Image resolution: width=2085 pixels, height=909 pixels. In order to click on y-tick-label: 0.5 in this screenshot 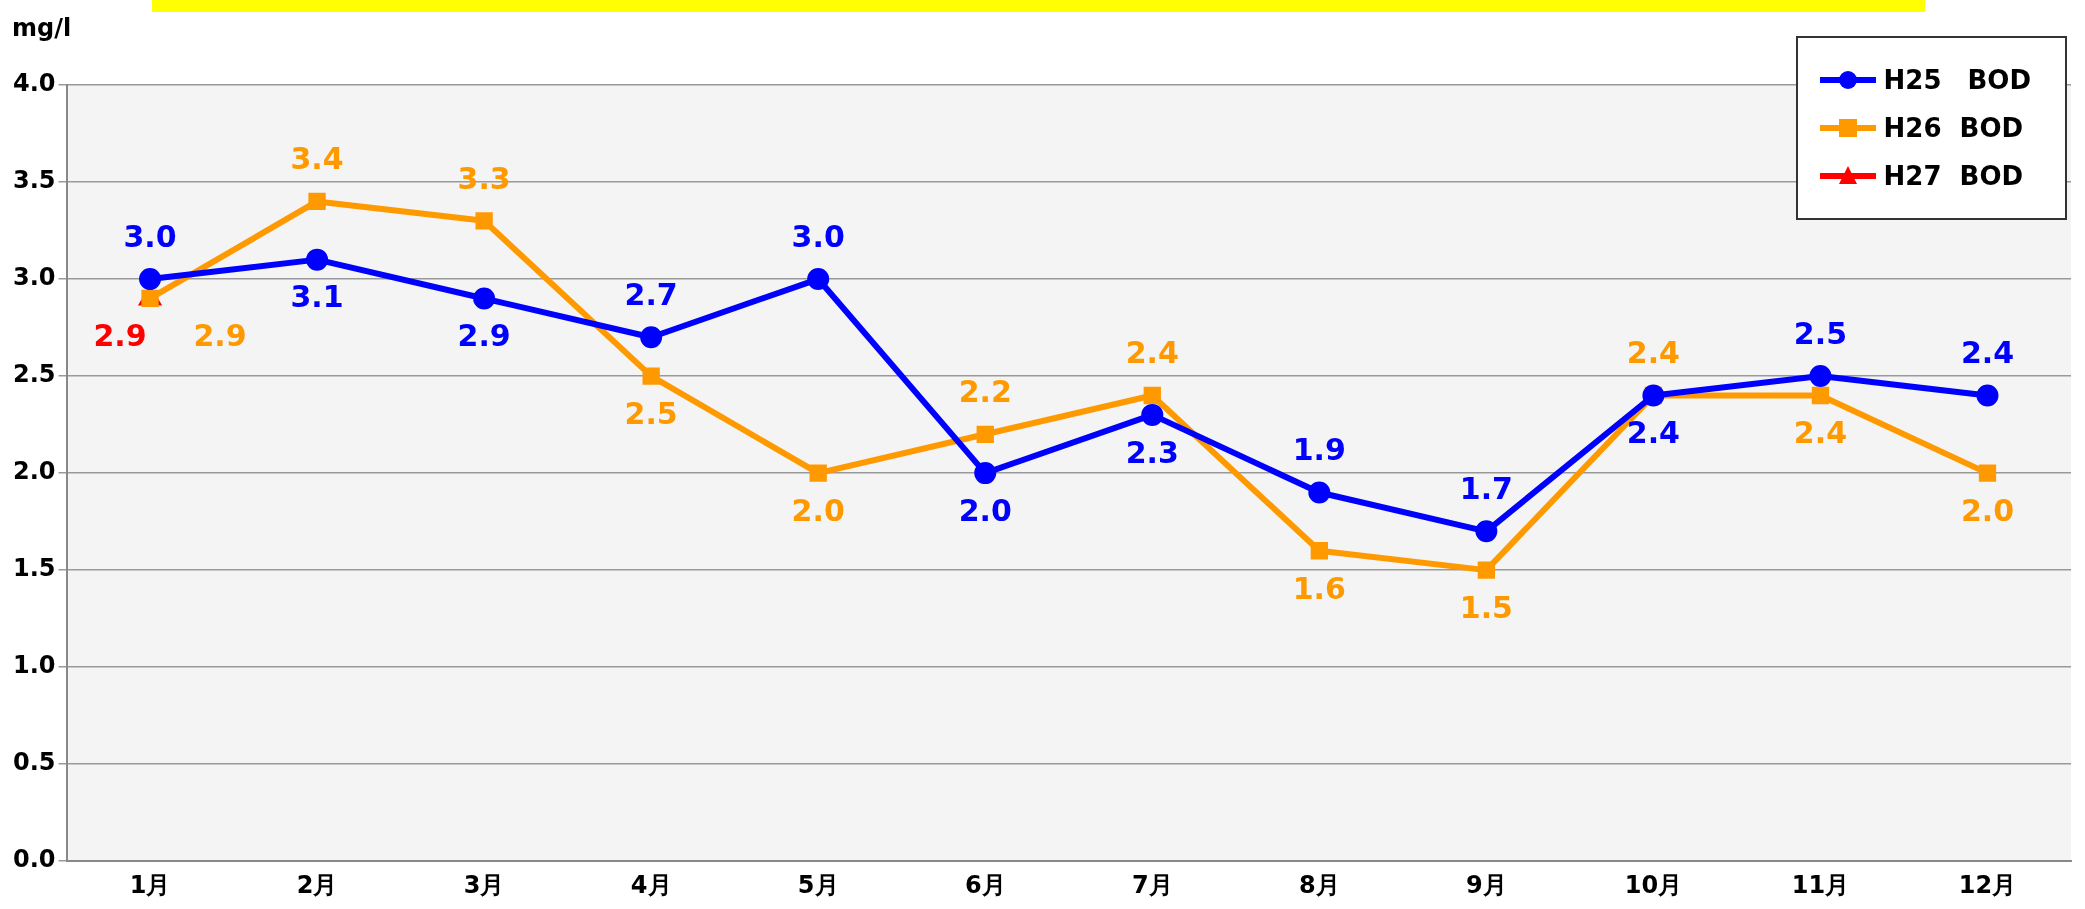, I will do `click(34, 762)`.